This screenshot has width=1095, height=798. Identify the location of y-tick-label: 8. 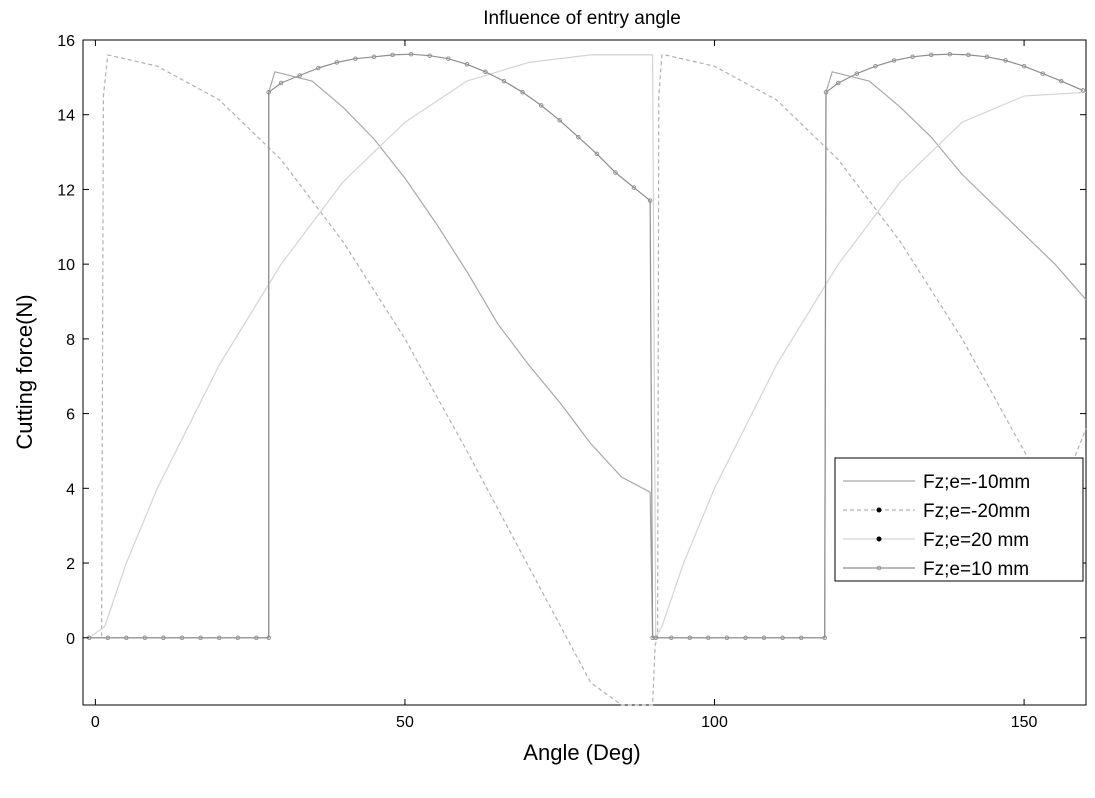
(70, 340).